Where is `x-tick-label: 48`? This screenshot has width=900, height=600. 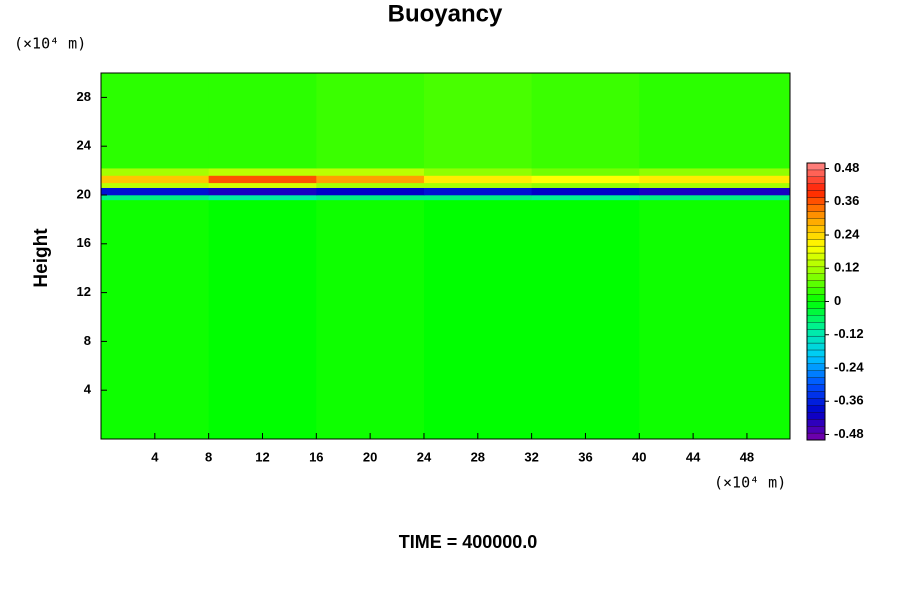 x-tick-label: 48 is located at coordinates (747, 456).